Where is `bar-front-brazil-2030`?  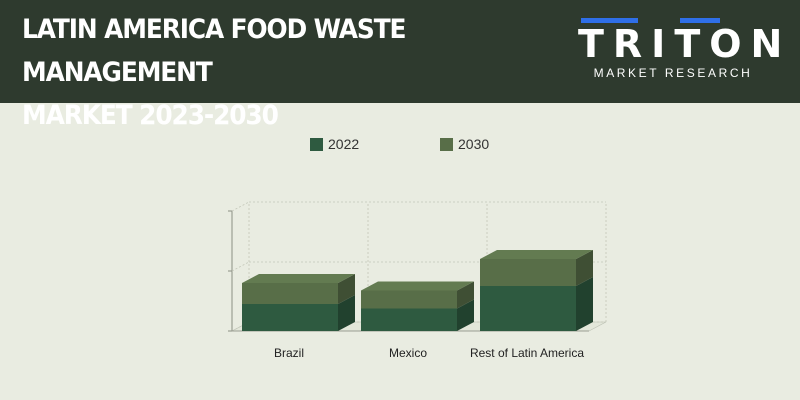
bar-front-brazil-2030 is located at coordinates (290, 293).